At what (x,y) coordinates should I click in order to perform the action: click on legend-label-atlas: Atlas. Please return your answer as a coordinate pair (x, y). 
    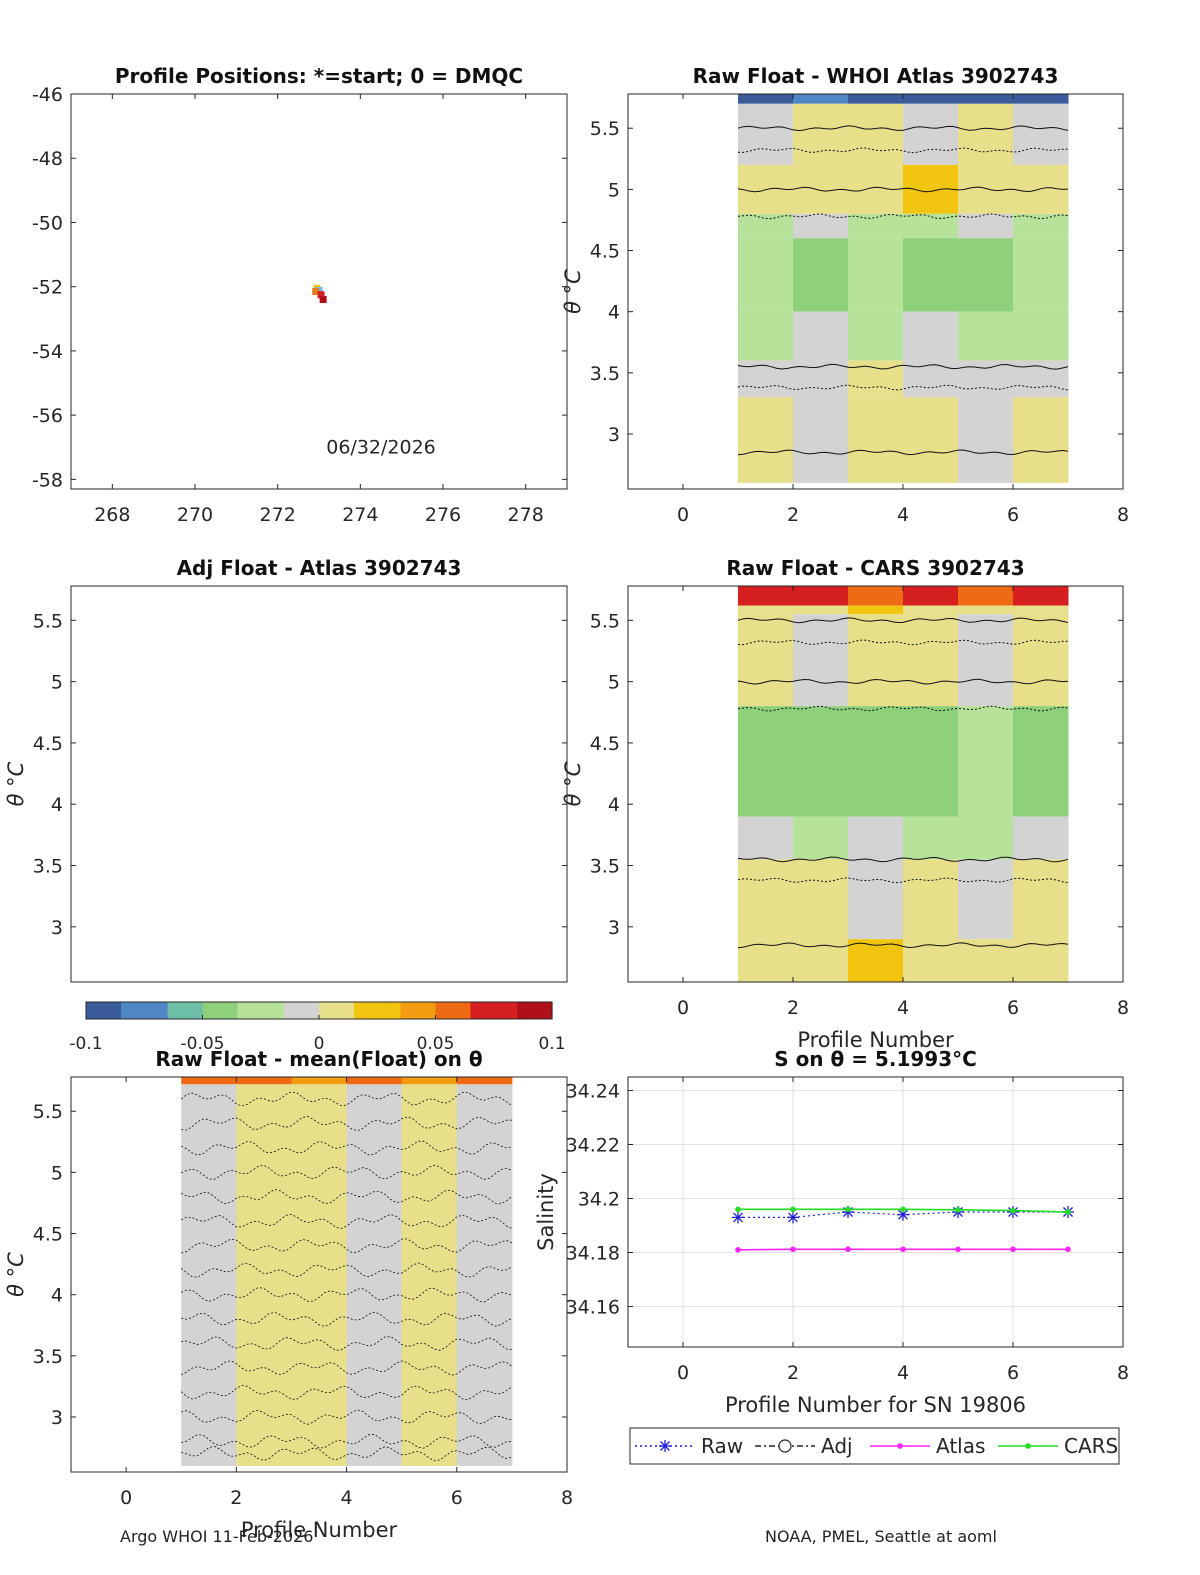
    Looking at the image, I should click on (960, 1446).